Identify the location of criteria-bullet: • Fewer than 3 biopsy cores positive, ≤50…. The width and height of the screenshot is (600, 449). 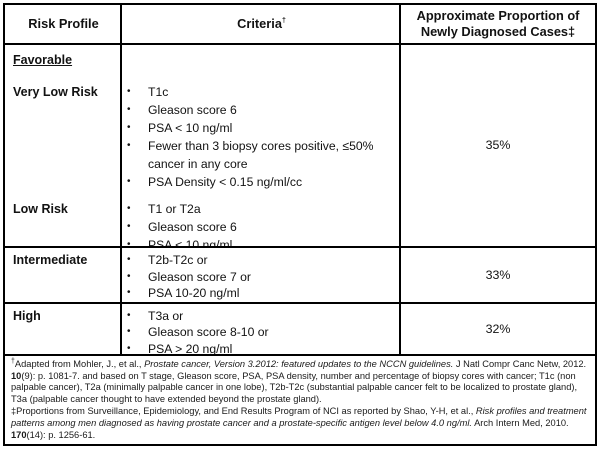
(254, 155).